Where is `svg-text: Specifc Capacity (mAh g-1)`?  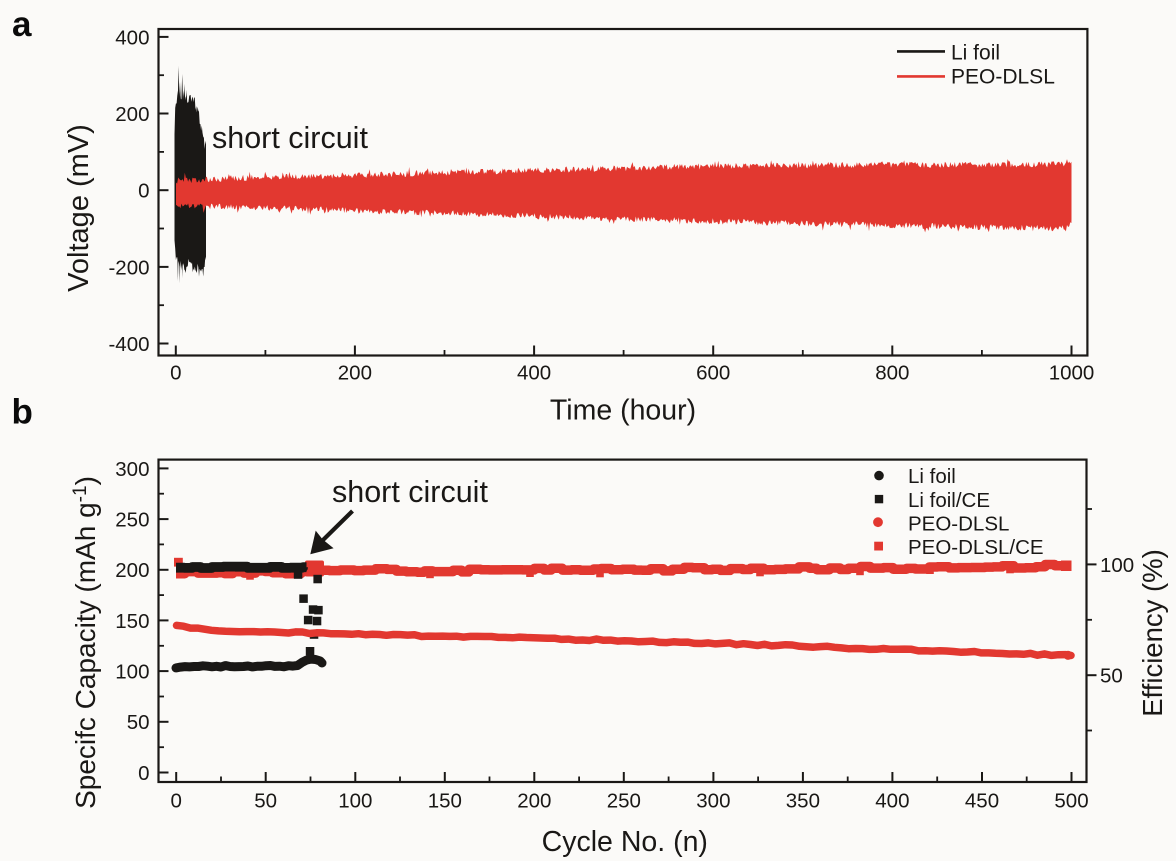
svg-text: Specifc Capacity (mAh g-1) is located at coordinates (85, 642).